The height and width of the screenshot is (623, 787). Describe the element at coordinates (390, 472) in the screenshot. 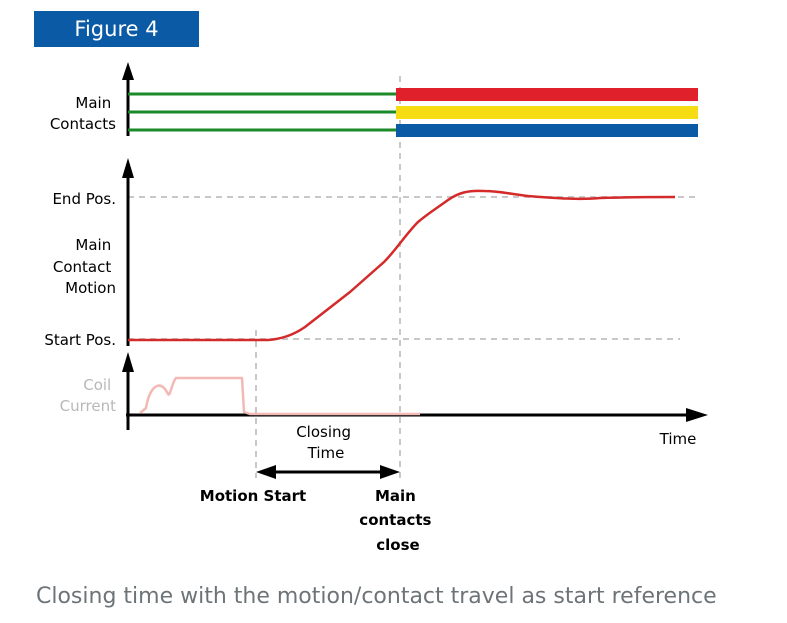

I see `right-arrowhead-icon` at that location.